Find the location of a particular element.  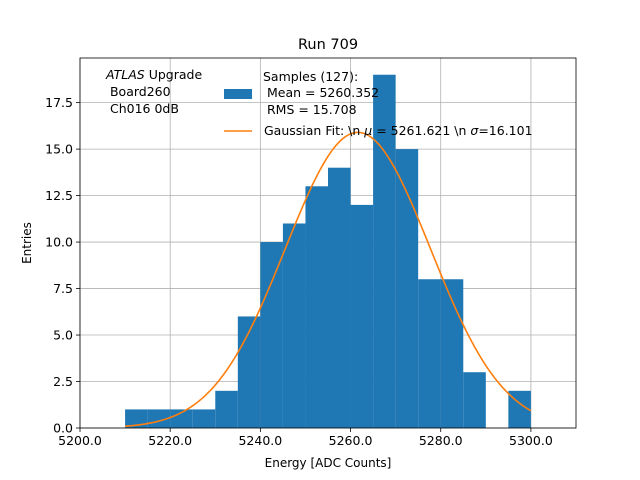

y-axis-ticks: 0.0 2.5 5.0 7.5 10.0 12.5 15.0 17.5 is located at coordinates (62, 265).